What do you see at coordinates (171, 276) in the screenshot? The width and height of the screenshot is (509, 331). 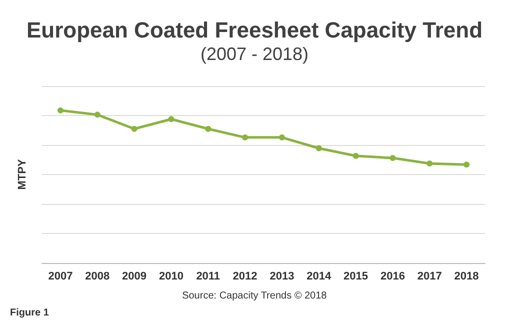 I see `x-tick-label: 2010` at bounding box center [171, 276].